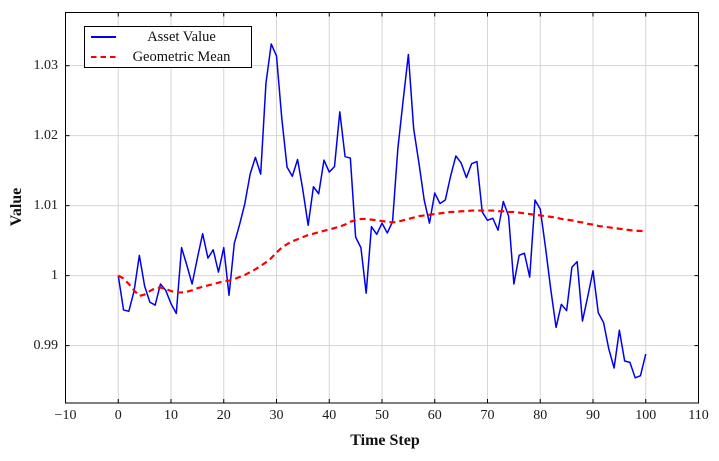  What do you see at coordinates (181, 37) in the screenshot?
I see `legend-label-asset-value: Asset Value` at bounding box center [181, 37].